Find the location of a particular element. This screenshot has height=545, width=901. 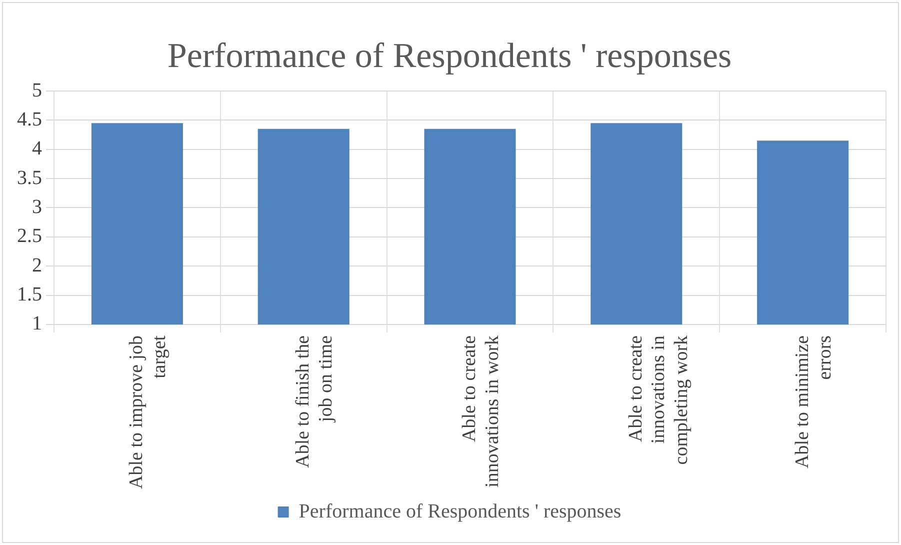

y-tick-label: 4 is located at coordinates (37, 149).